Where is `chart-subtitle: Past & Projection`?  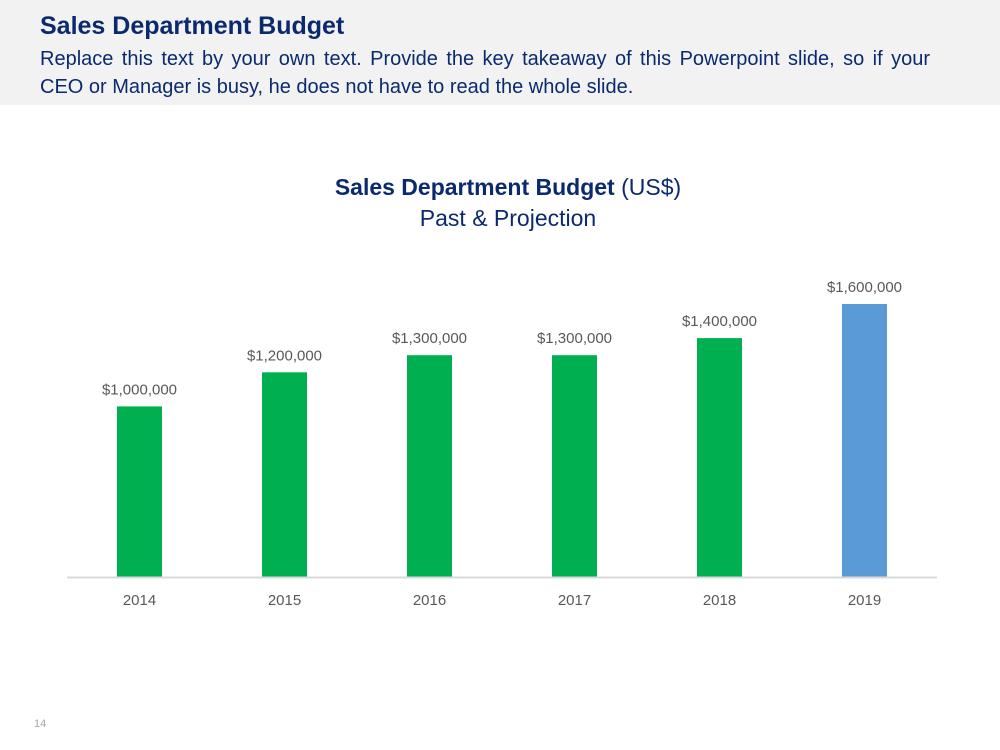 chart-subtitle: Past & Projection is located at coordinates (508, 218).